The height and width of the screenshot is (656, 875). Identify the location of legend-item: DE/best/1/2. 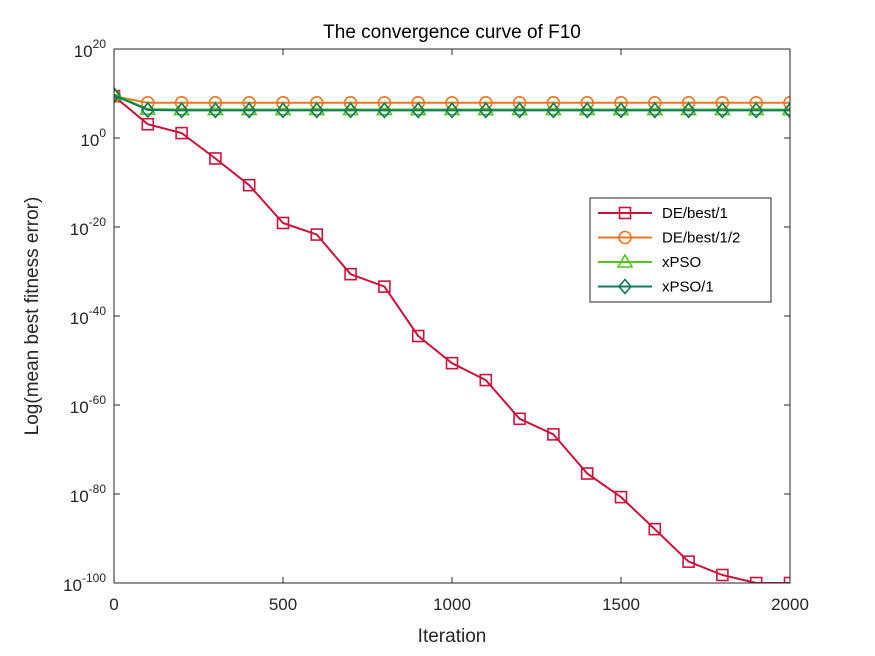
(669, 238).